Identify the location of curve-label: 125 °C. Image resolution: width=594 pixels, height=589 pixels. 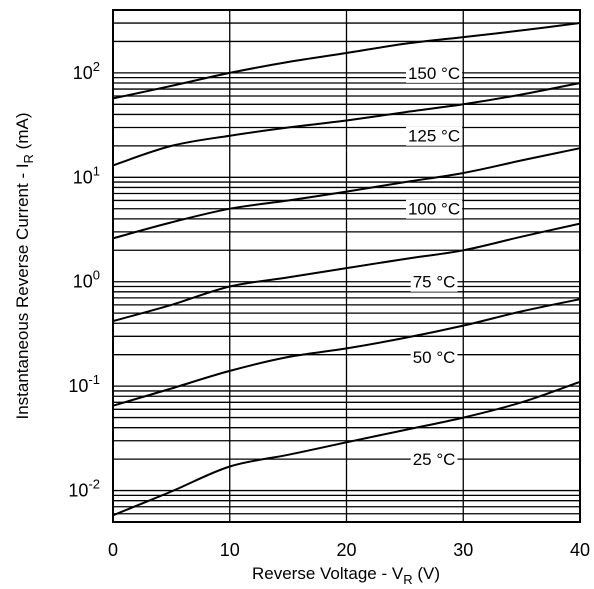
(434, 136).